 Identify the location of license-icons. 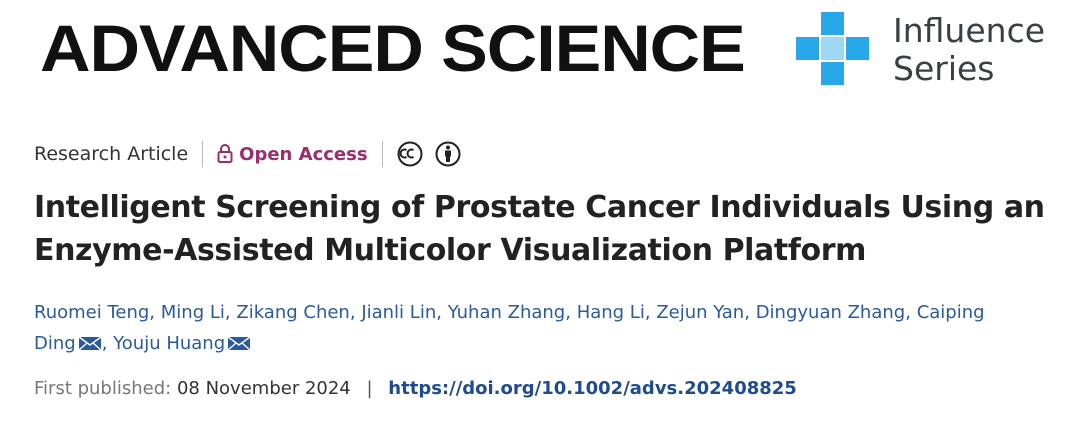
(431, 154).